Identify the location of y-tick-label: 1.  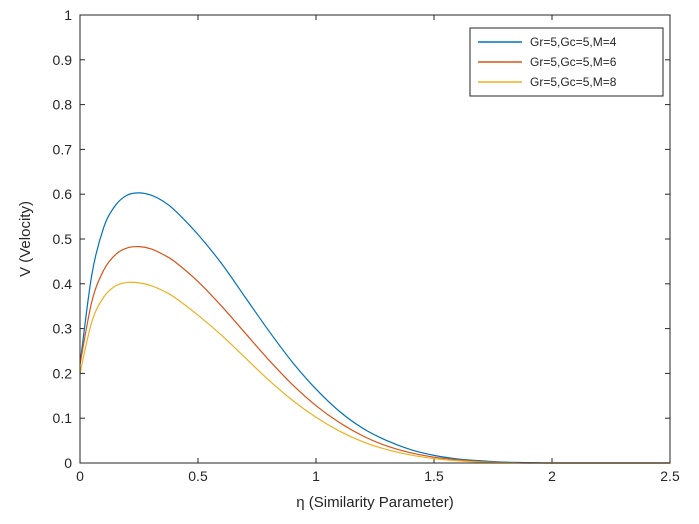
(68, 15).